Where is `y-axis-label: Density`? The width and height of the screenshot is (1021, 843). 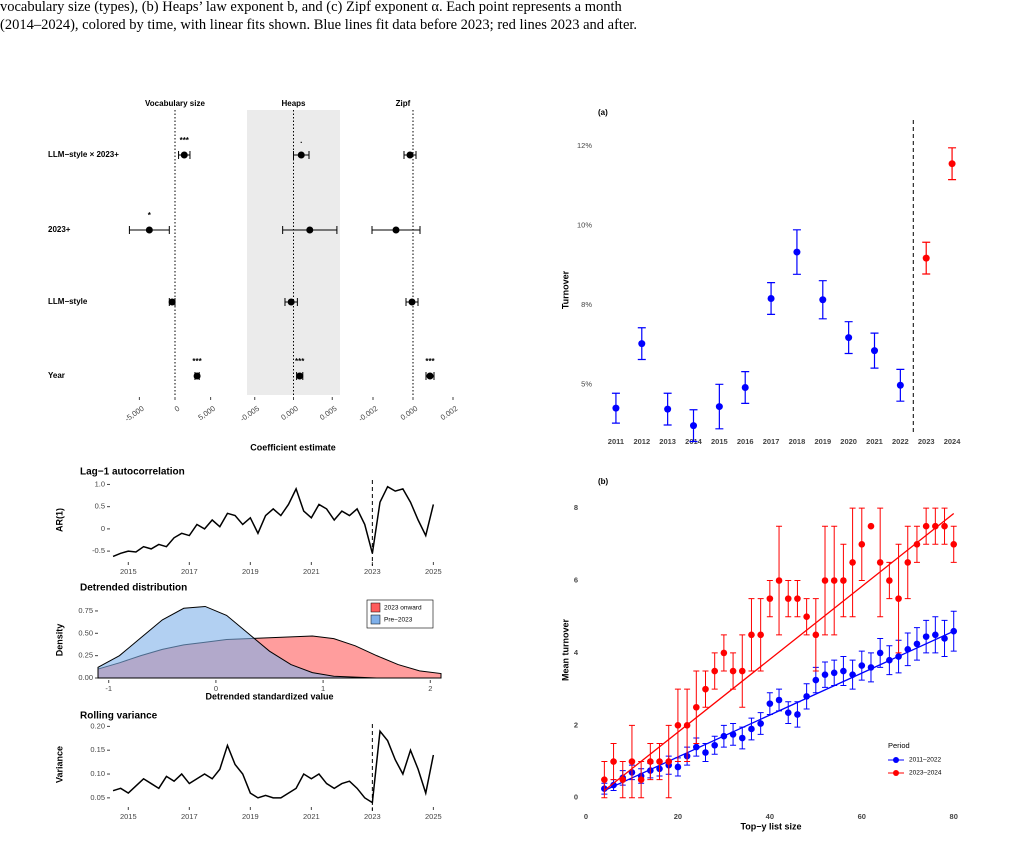
y-axis-label: Density is located at coordinates (59, 640).